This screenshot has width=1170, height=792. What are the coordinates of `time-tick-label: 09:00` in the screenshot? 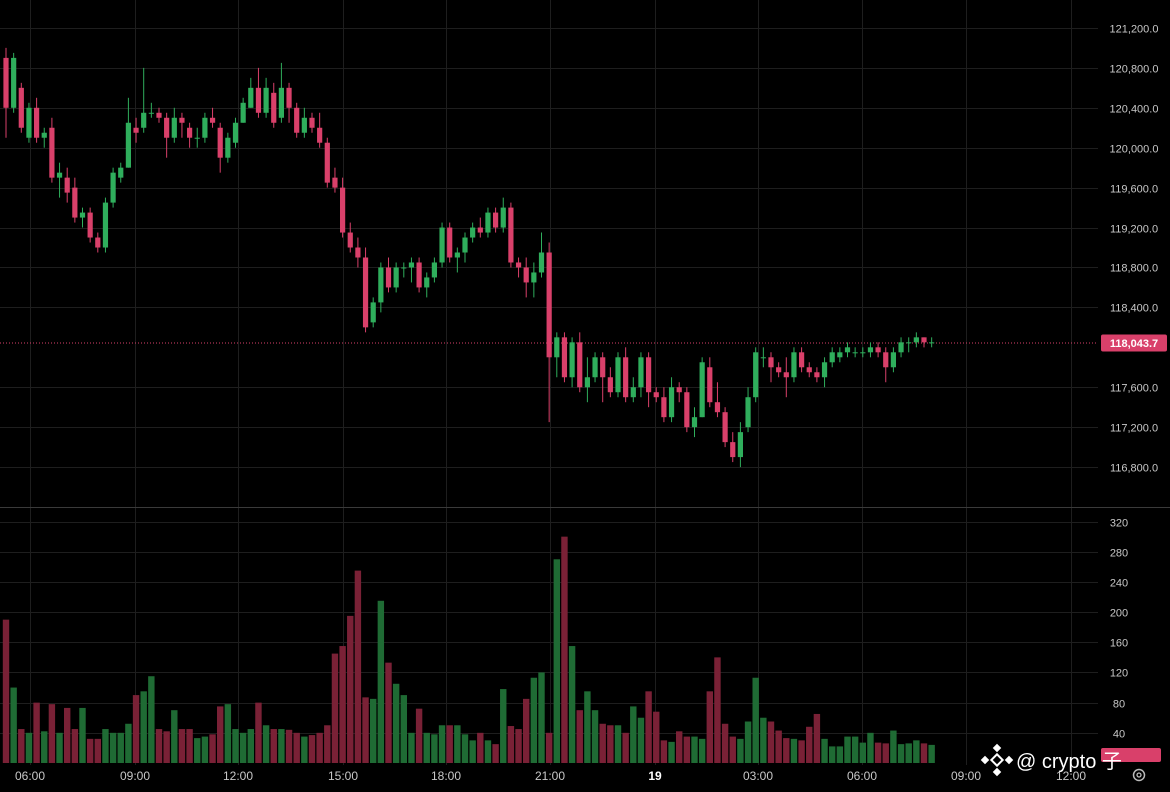 It's located at (966, 776).